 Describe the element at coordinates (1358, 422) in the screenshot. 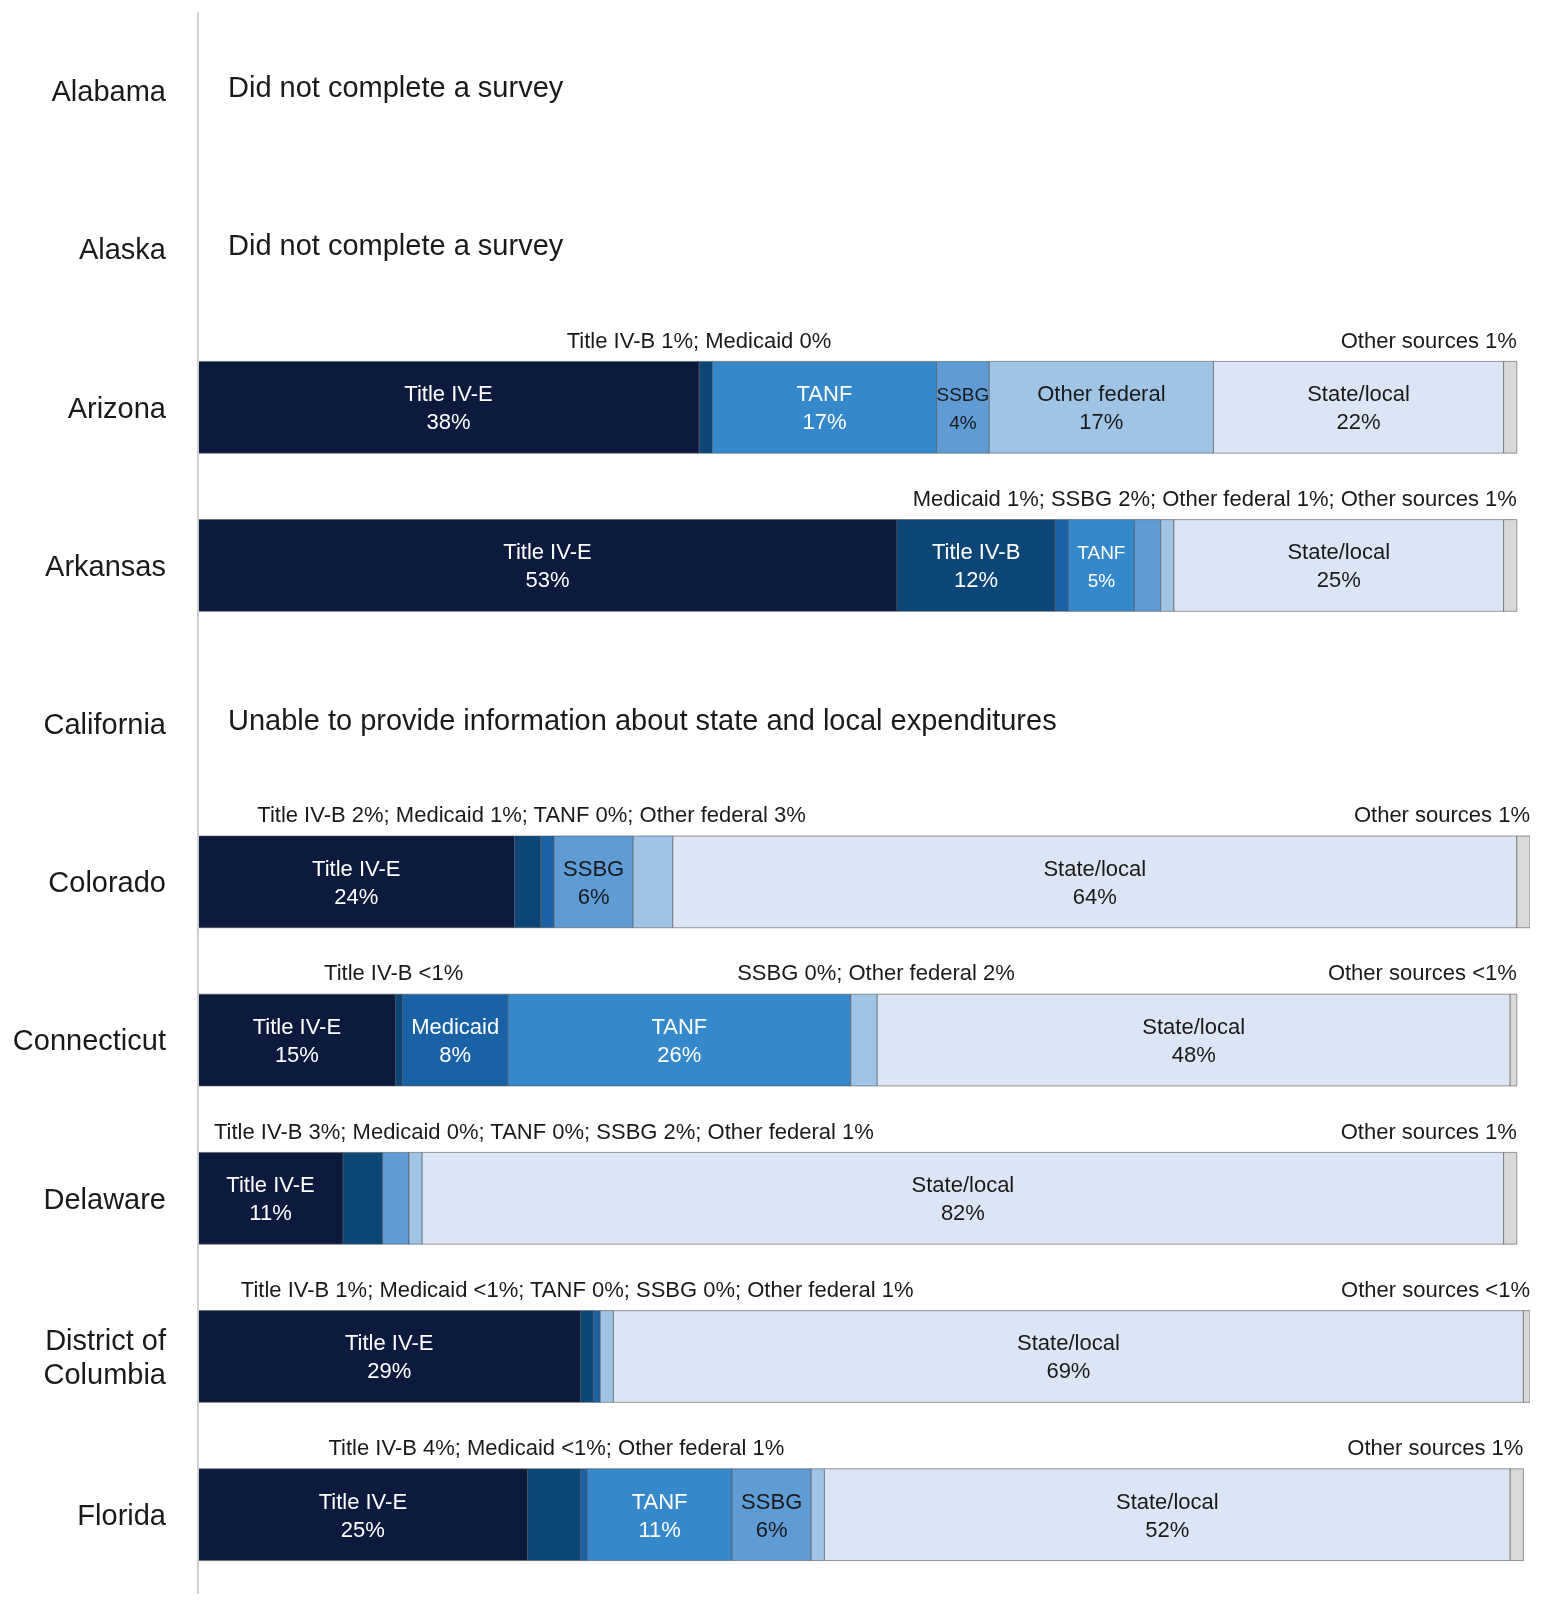

I see `data-label: 22%` at that location.